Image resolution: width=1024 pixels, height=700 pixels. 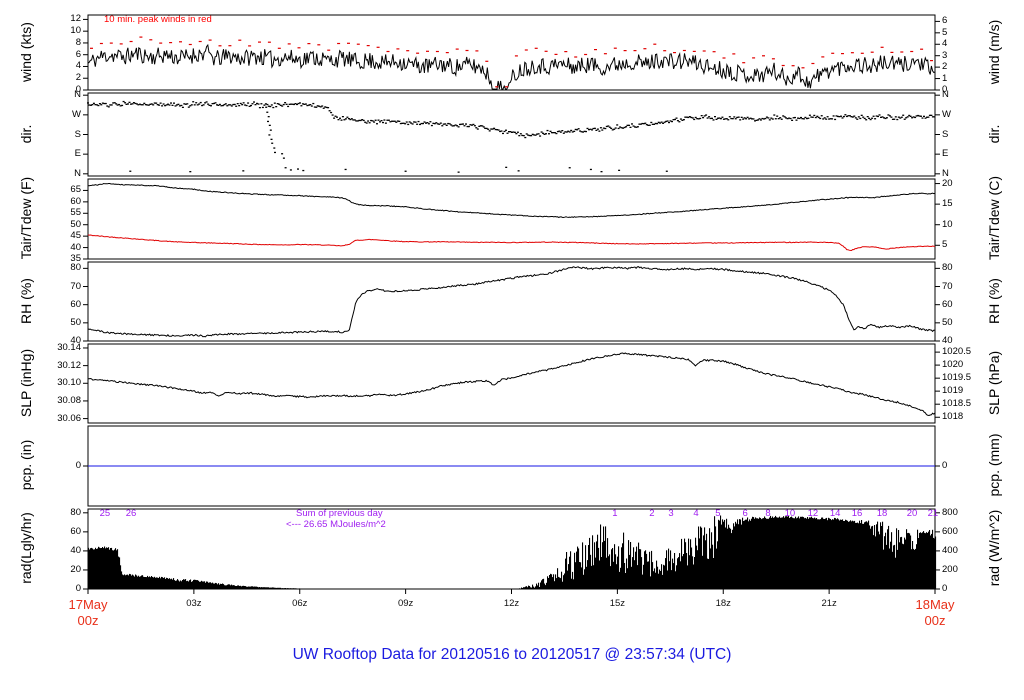 What do you see at coordinates (75, 569) in the screenshot?
I see `tick-label-left-rad: 20` at bounding box center [75, 569].